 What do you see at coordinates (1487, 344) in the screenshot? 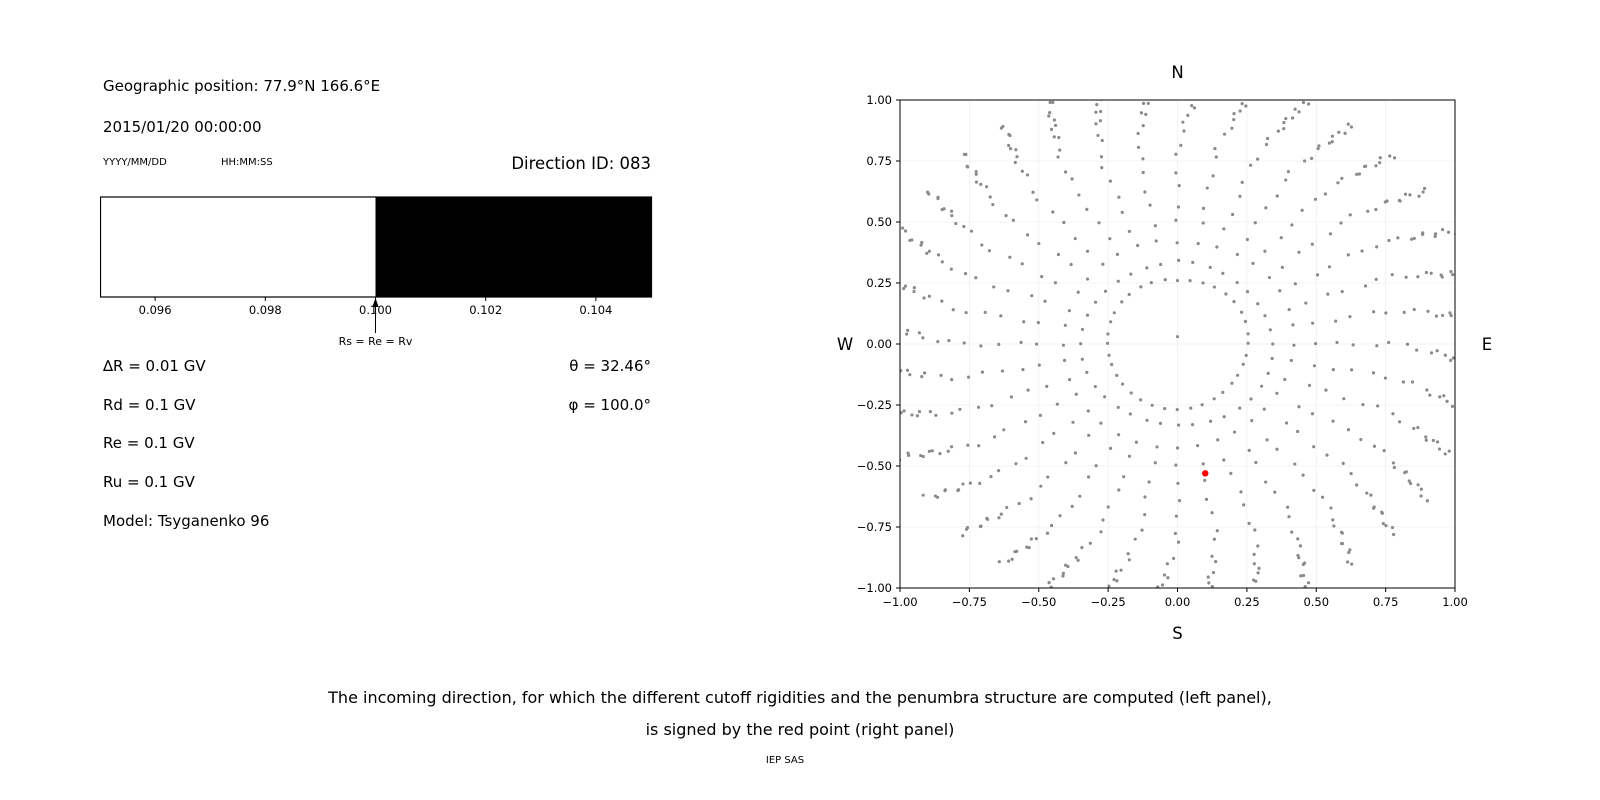
I see `east-label: E` at bounding box center [1487, 344].